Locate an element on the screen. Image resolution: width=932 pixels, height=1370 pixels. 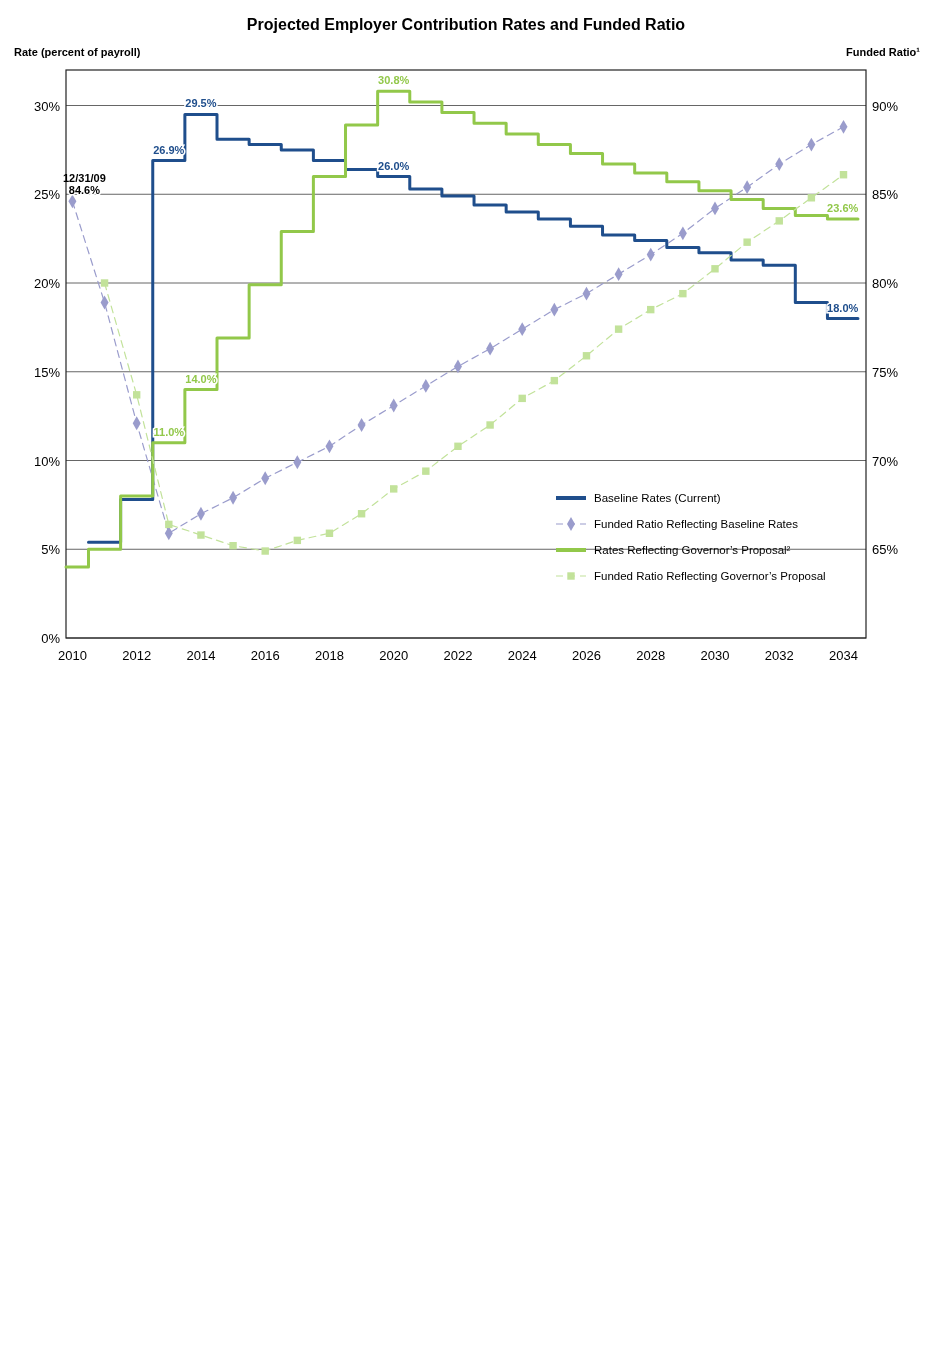
x-tick-label: 2012 is located at coordinates (137, 655).